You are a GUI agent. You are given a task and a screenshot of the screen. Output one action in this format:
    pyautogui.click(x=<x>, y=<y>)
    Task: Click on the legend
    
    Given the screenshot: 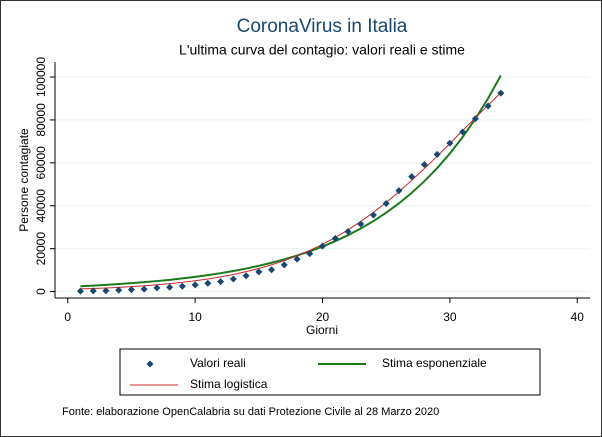 What is the action you would take?
    pyautogui.click(x=330, y=372)
    